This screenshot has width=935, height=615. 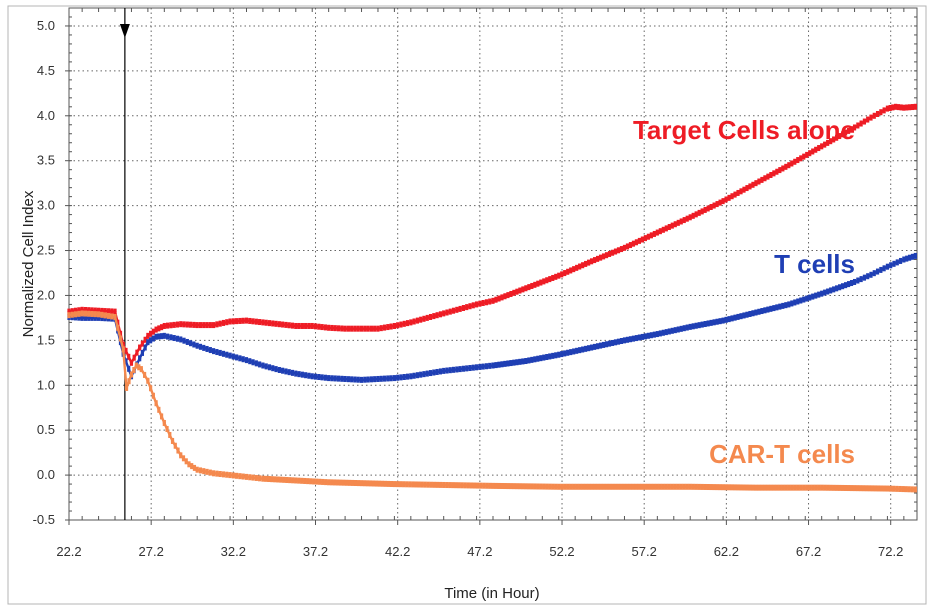 I want to click on x-tick-label: 67.2, so click(x=808, y=551).